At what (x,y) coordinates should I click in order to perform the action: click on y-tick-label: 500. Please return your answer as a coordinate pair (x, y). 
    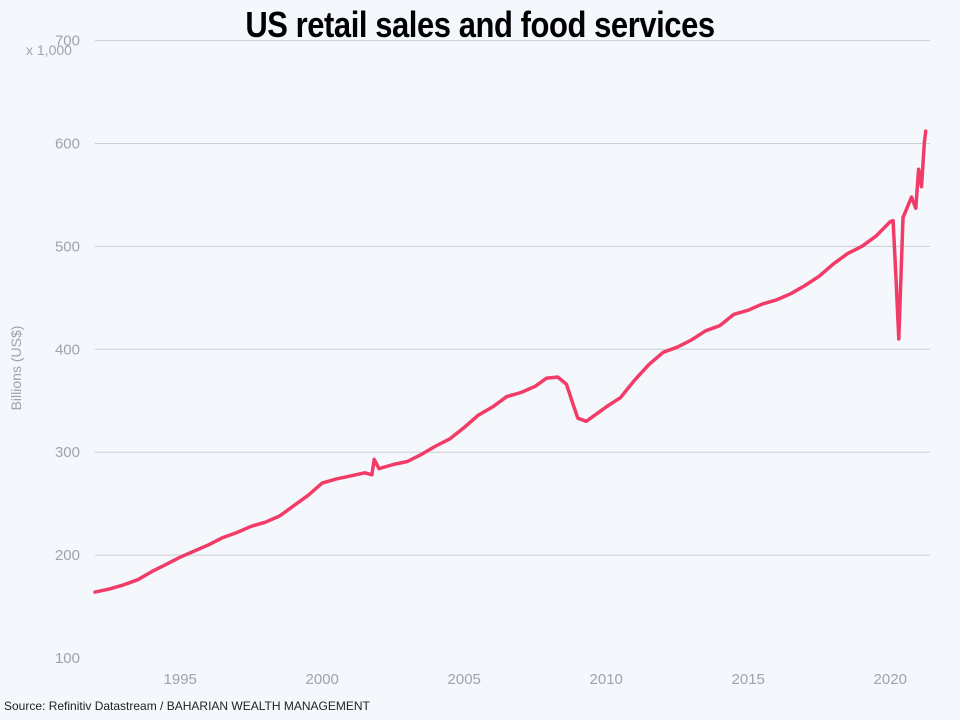
    Looking at the image, I should click on (67, 246).